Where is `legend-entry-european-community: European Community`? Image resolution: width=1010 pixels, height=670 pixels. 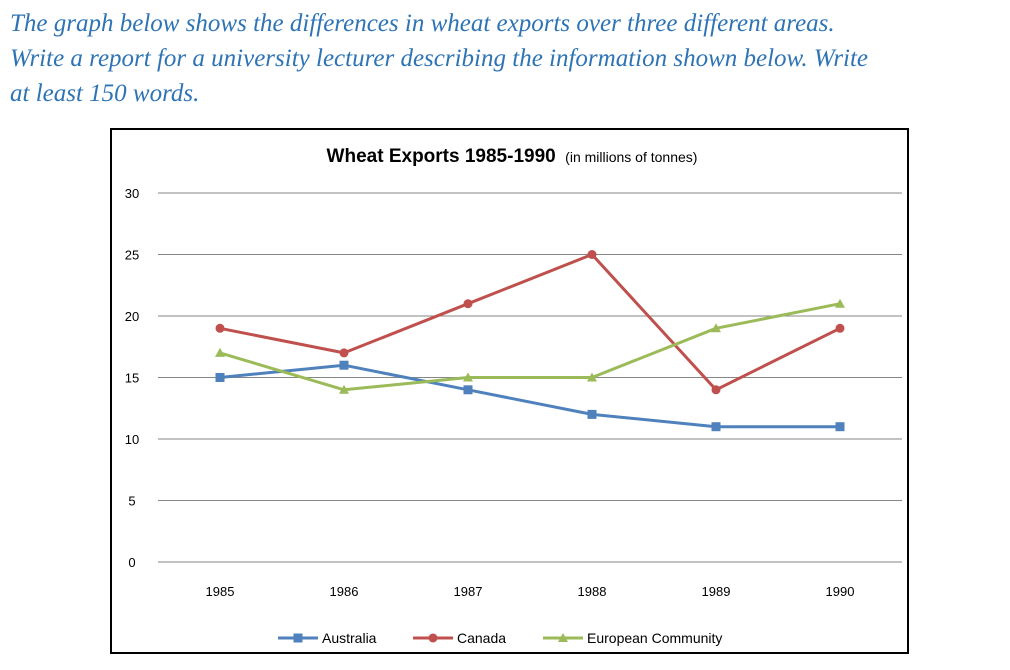 legend-entry-european-community: European Community is located at coordinates (632, 638).